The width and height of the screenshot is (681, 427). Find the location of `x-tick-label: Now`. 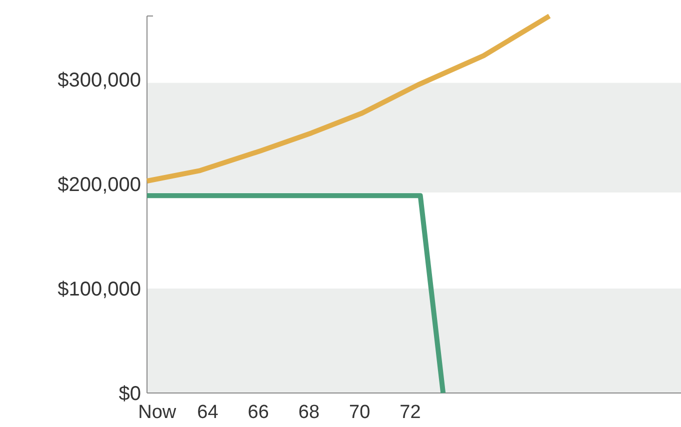

x-tick-label: Now is located at coordinates (157, 412).